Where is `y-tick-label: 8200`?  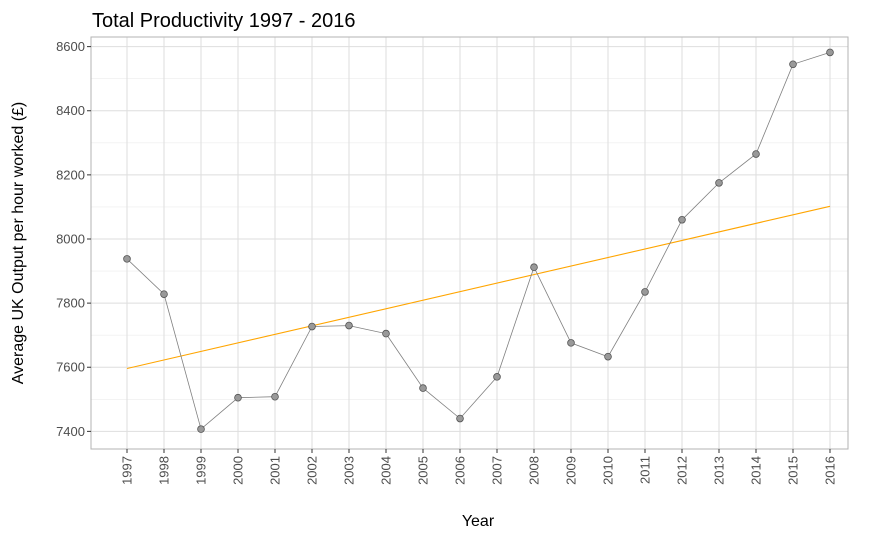
y-tick-label: 8200 is located at coordinates (70, 174).